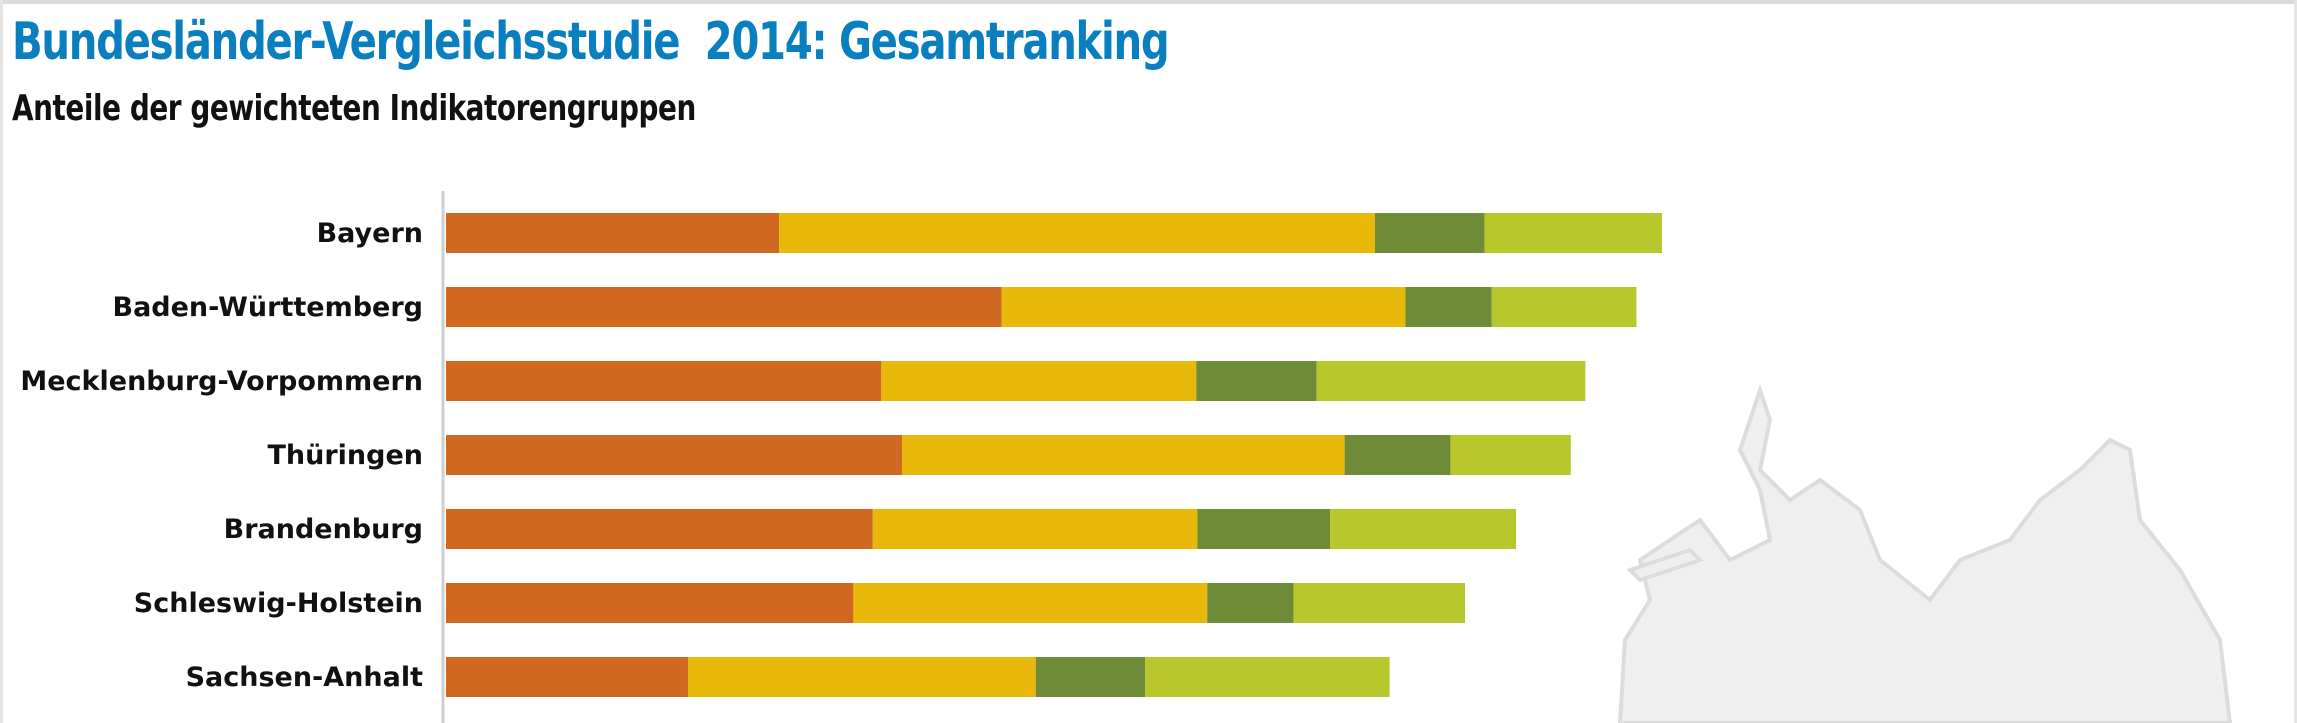 This screenshot has height=723, width=2297. Describe the element at coordinates (1, 361) in the screenshot. I see `left-border` at that location.